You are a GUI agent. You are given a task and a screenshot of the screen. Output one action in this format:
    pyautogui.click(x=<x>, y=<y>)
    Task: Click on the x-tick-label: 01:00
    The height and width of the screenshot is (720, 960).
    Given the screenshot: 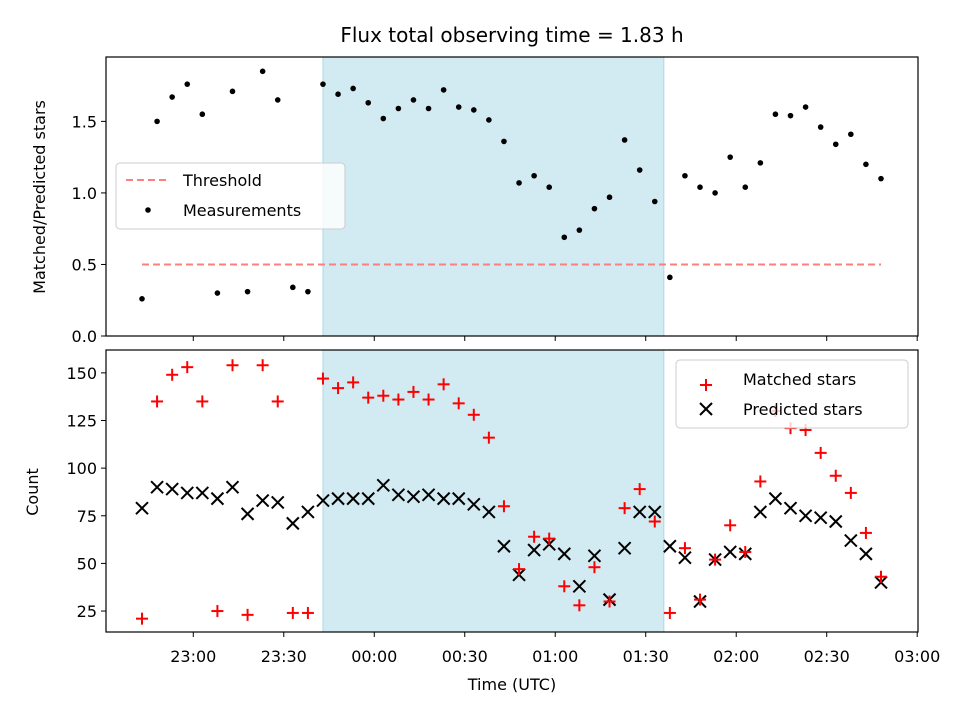 What is the action you would take?
    pyautogui.click(x=555, y=656)
    